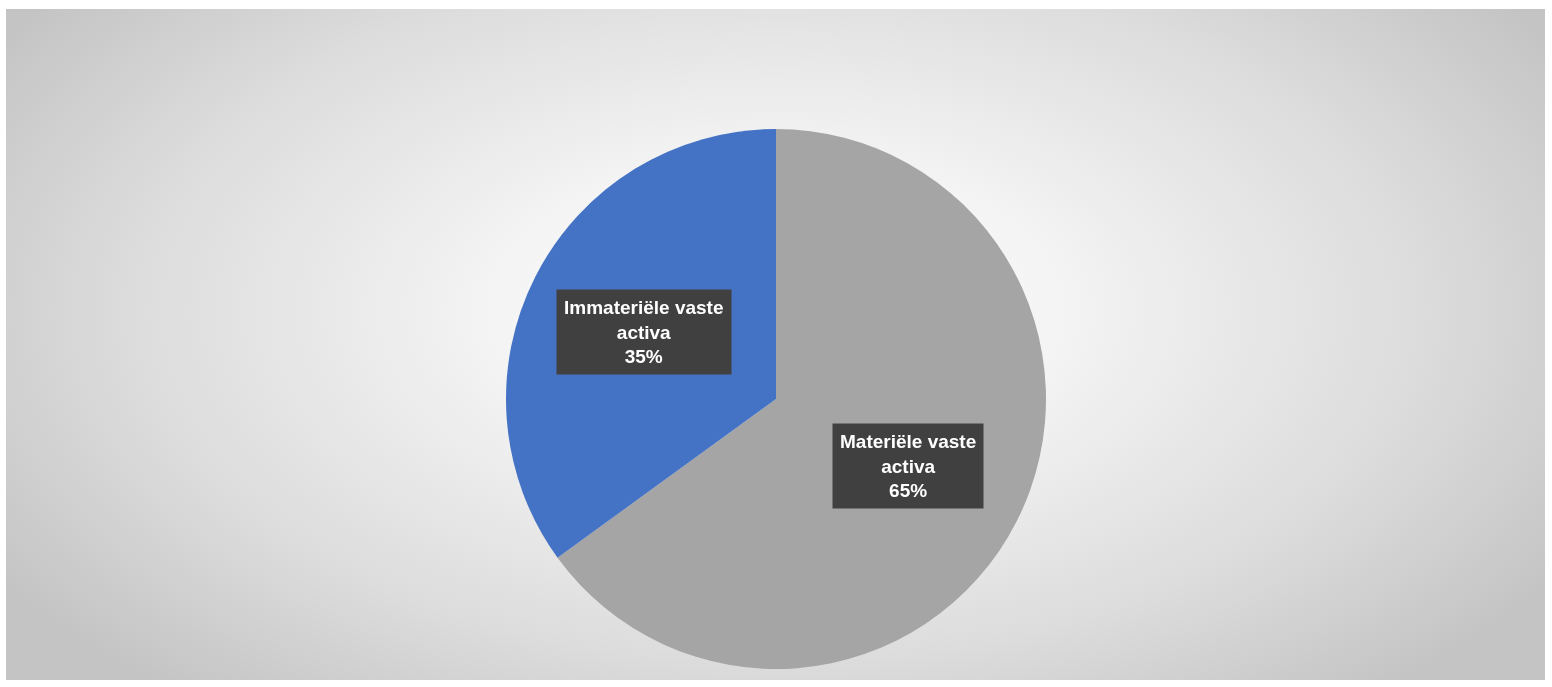 The height and width of the screenshot is (687, 1552). What do you see at coordinates (908, 491) in the screenshot?
I see `data-label: 65%` at bounding box center [908, 491].